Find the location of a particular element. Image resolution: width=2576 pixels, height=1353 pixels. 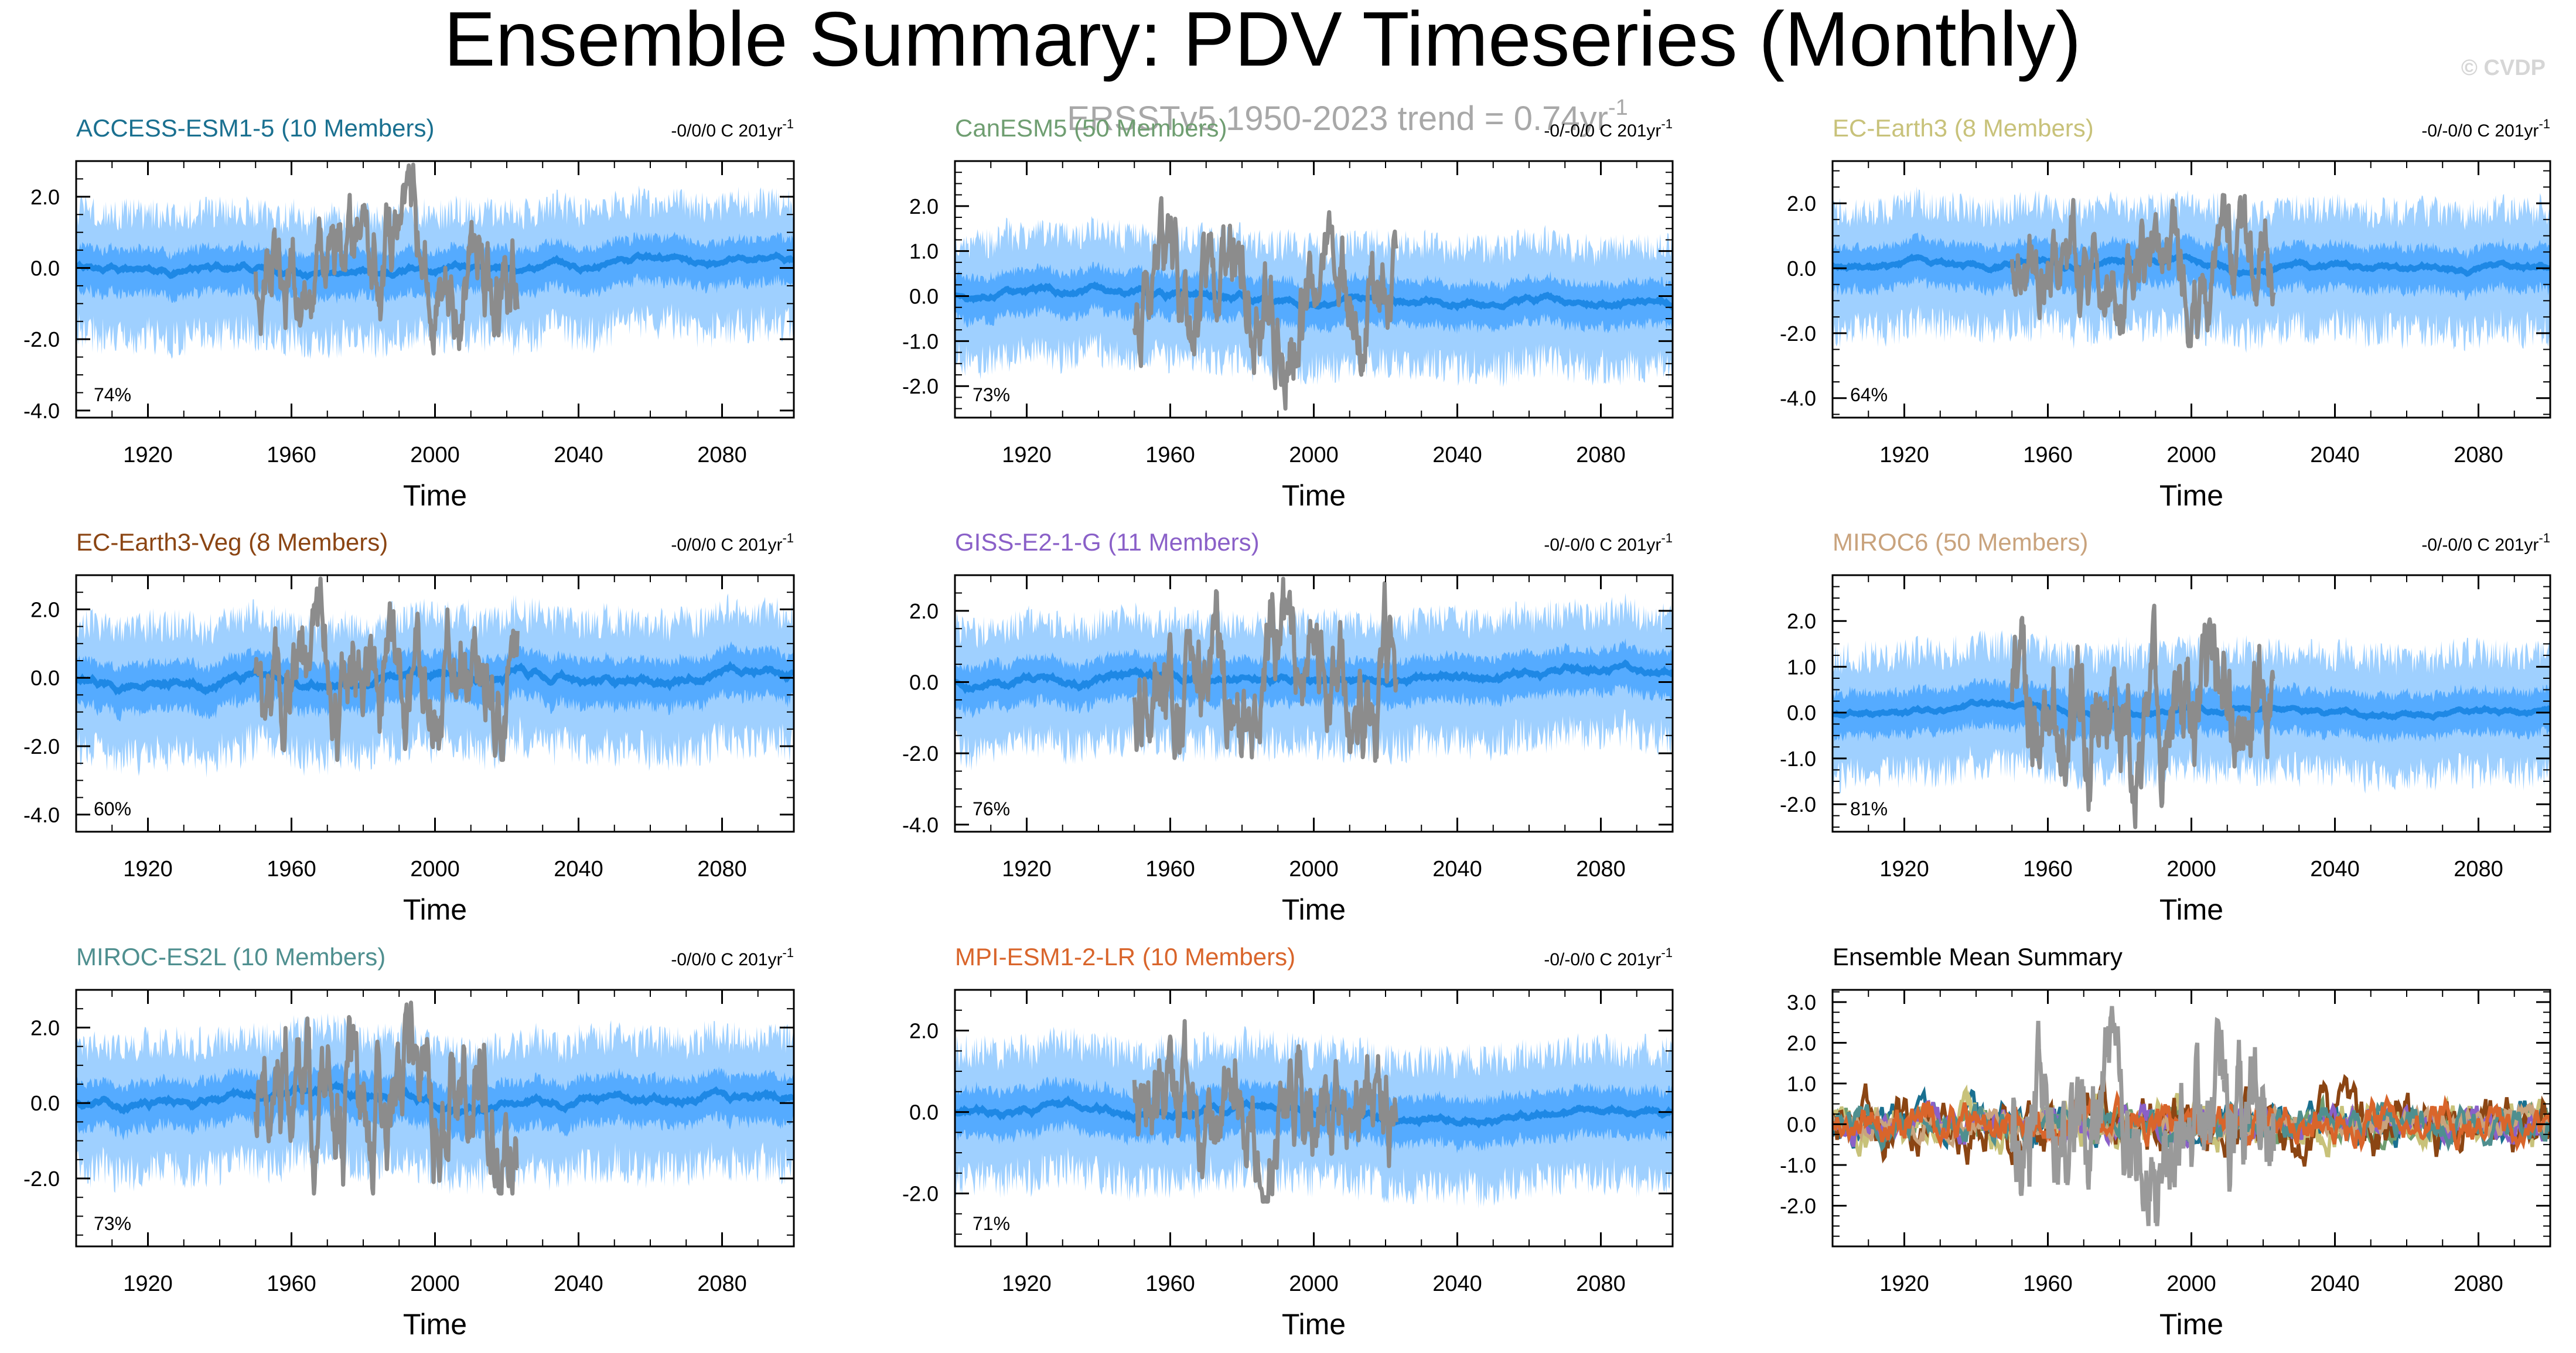

panel-title: ACCESS-ESM1-5 (10 Members) is located at coordinates (255, 128).